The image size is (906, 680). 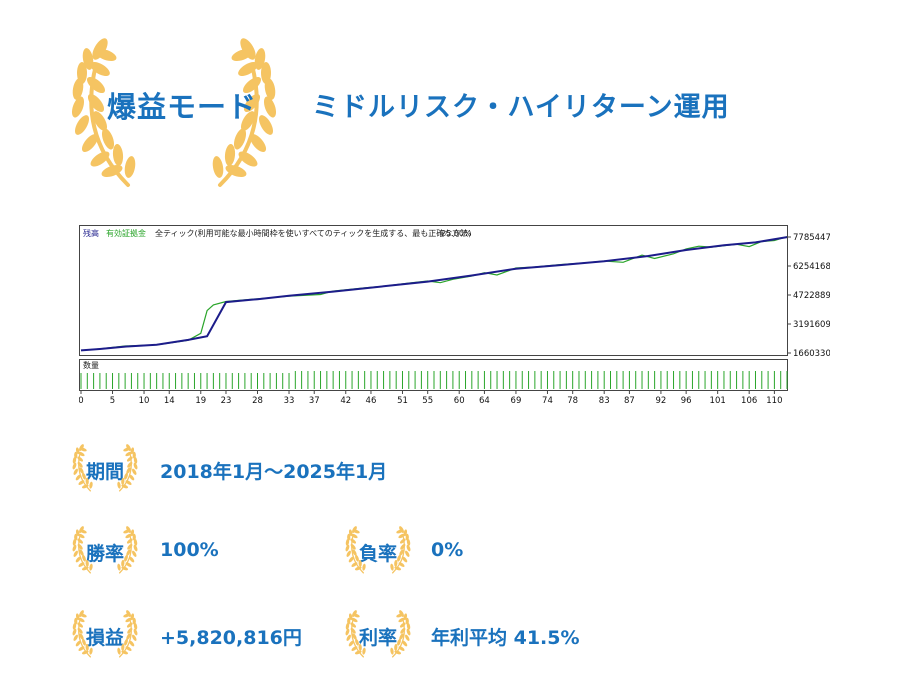 I want to click on x-tick-label: 106, so click(x=749, y=400).